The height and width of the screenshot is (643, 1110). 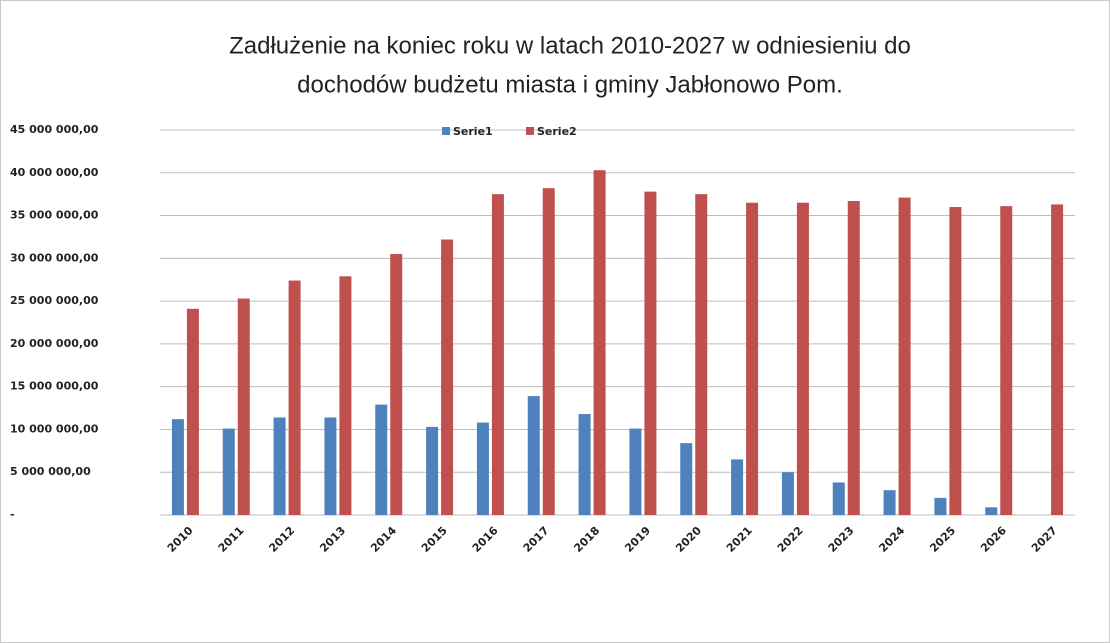 What do you see at coordinates (54, 257) in the screenshot?
I see `y-tick-label: 30 000 000,00` at bounding box center [54, 257].